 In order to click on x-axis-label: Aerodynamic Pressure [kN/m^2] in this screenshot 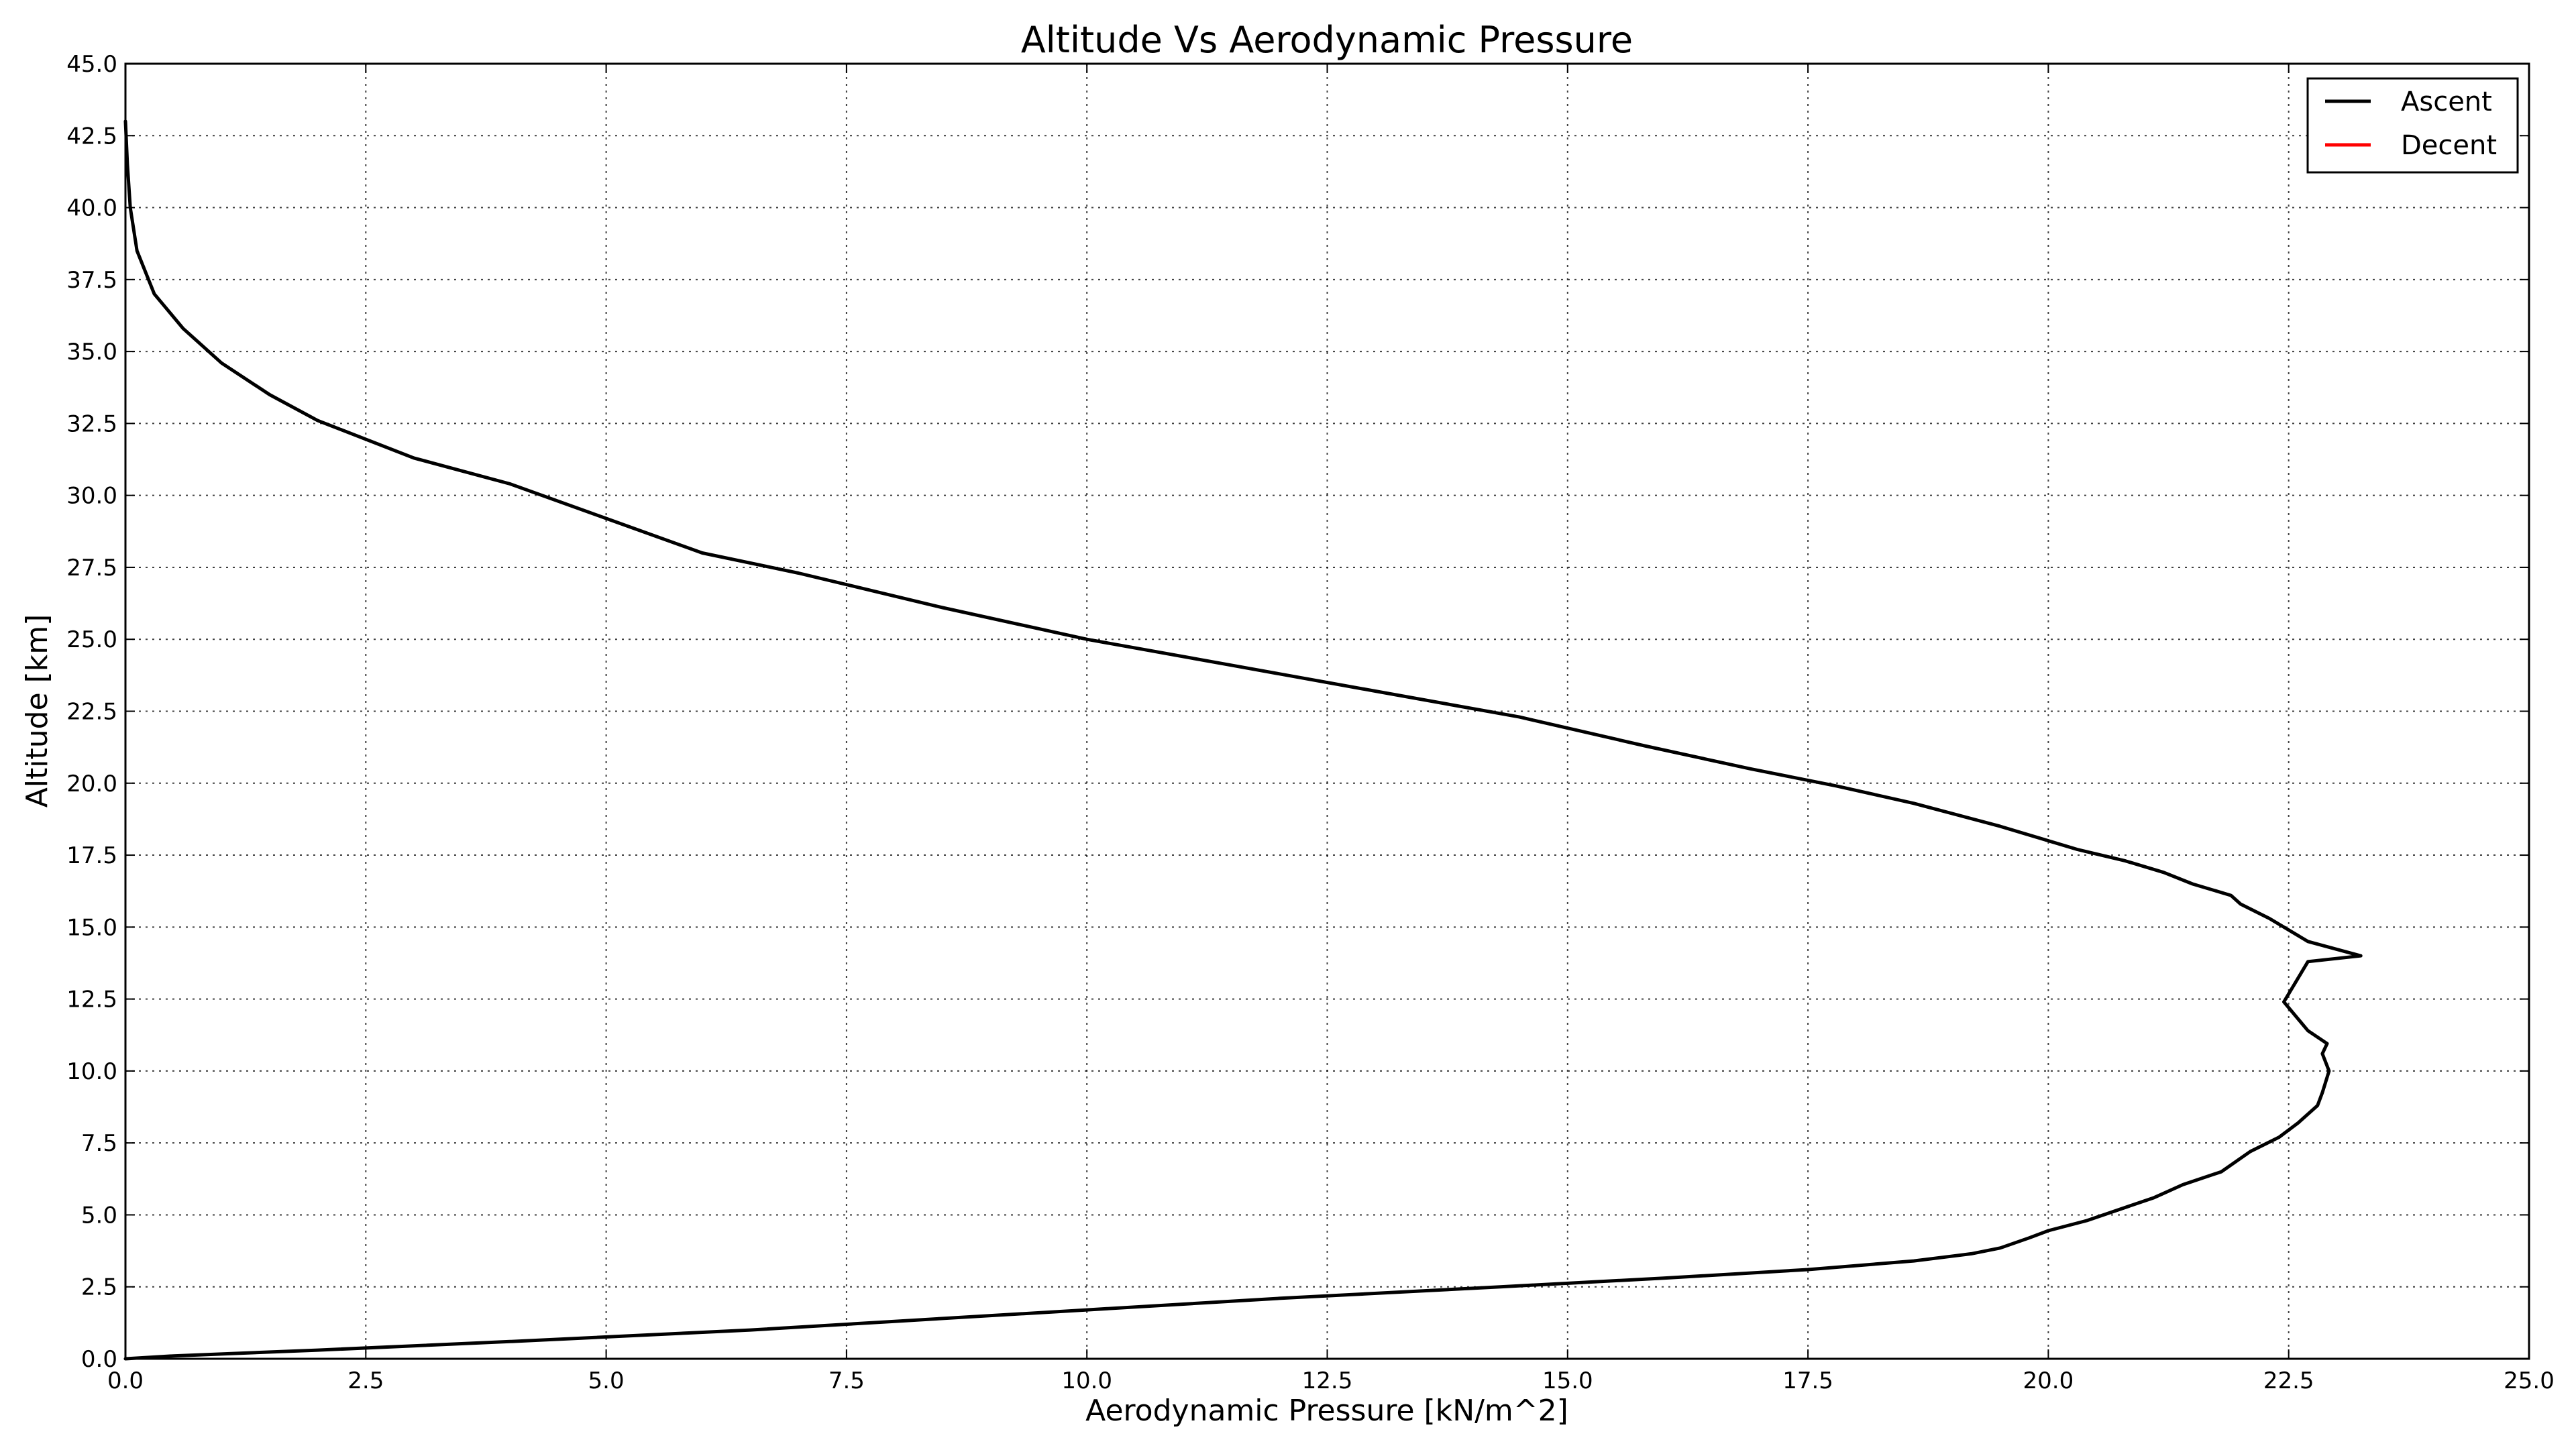, I will do `click(1326, 1411)`.